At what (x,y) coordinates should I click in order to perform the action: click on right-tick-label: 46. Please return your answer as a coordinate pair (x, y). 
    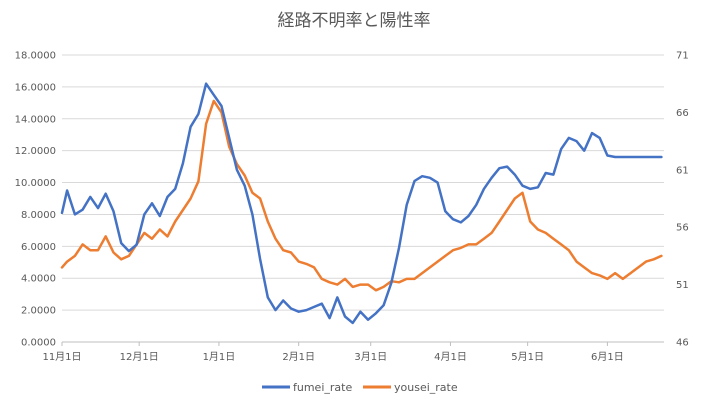
    Looking at the image, I should click on (682, 343).